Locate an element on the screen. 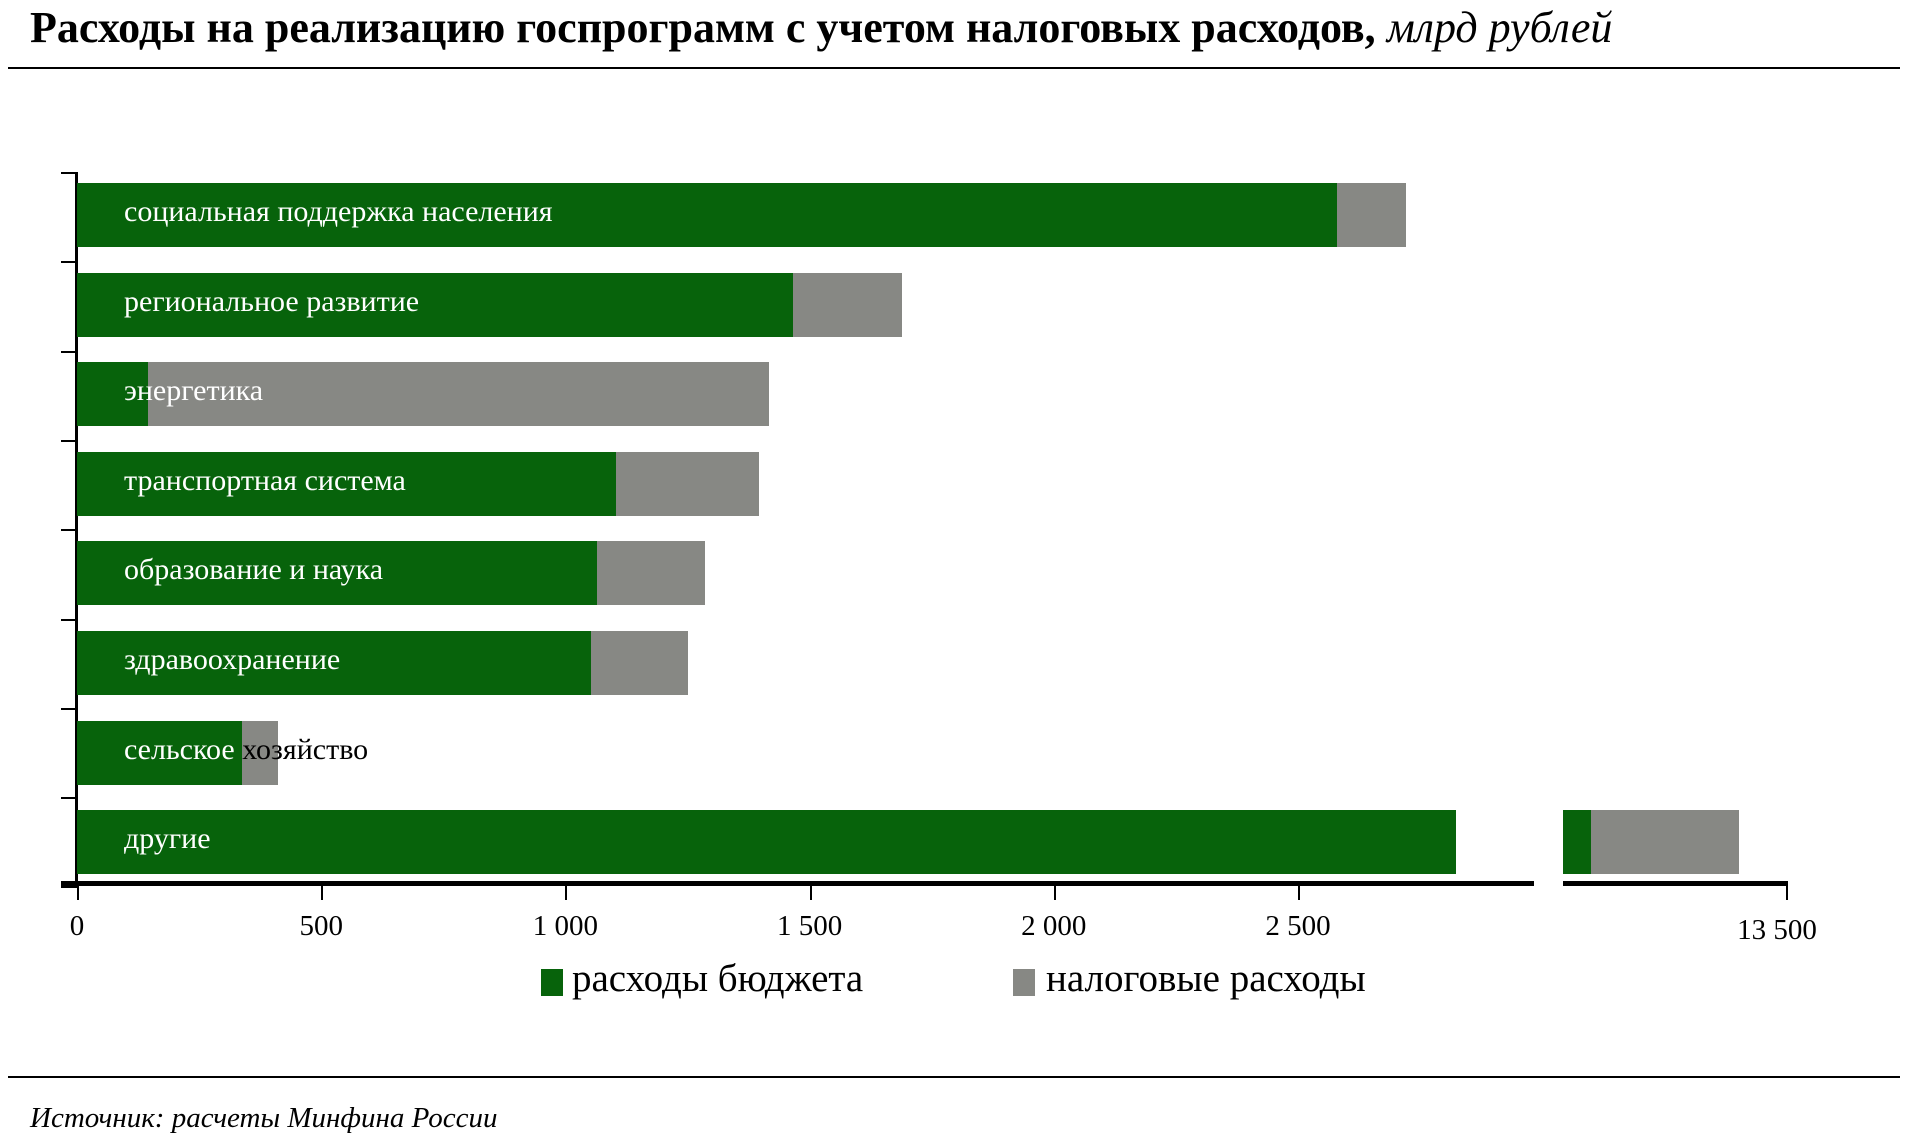 Image resolution: width=1909 pixels, height=1141 pixels. legend-swatch-budget is located at coordinates (552, 982).